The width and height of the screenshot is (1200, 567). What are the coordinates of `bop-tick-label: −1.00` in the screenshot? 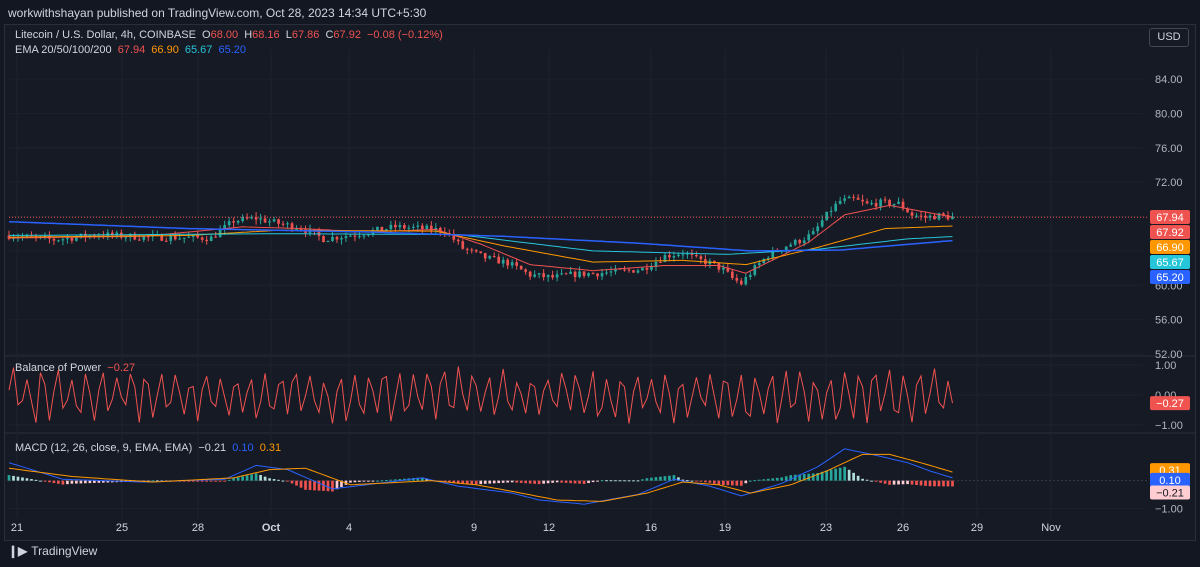 It's located at (1169, 426).